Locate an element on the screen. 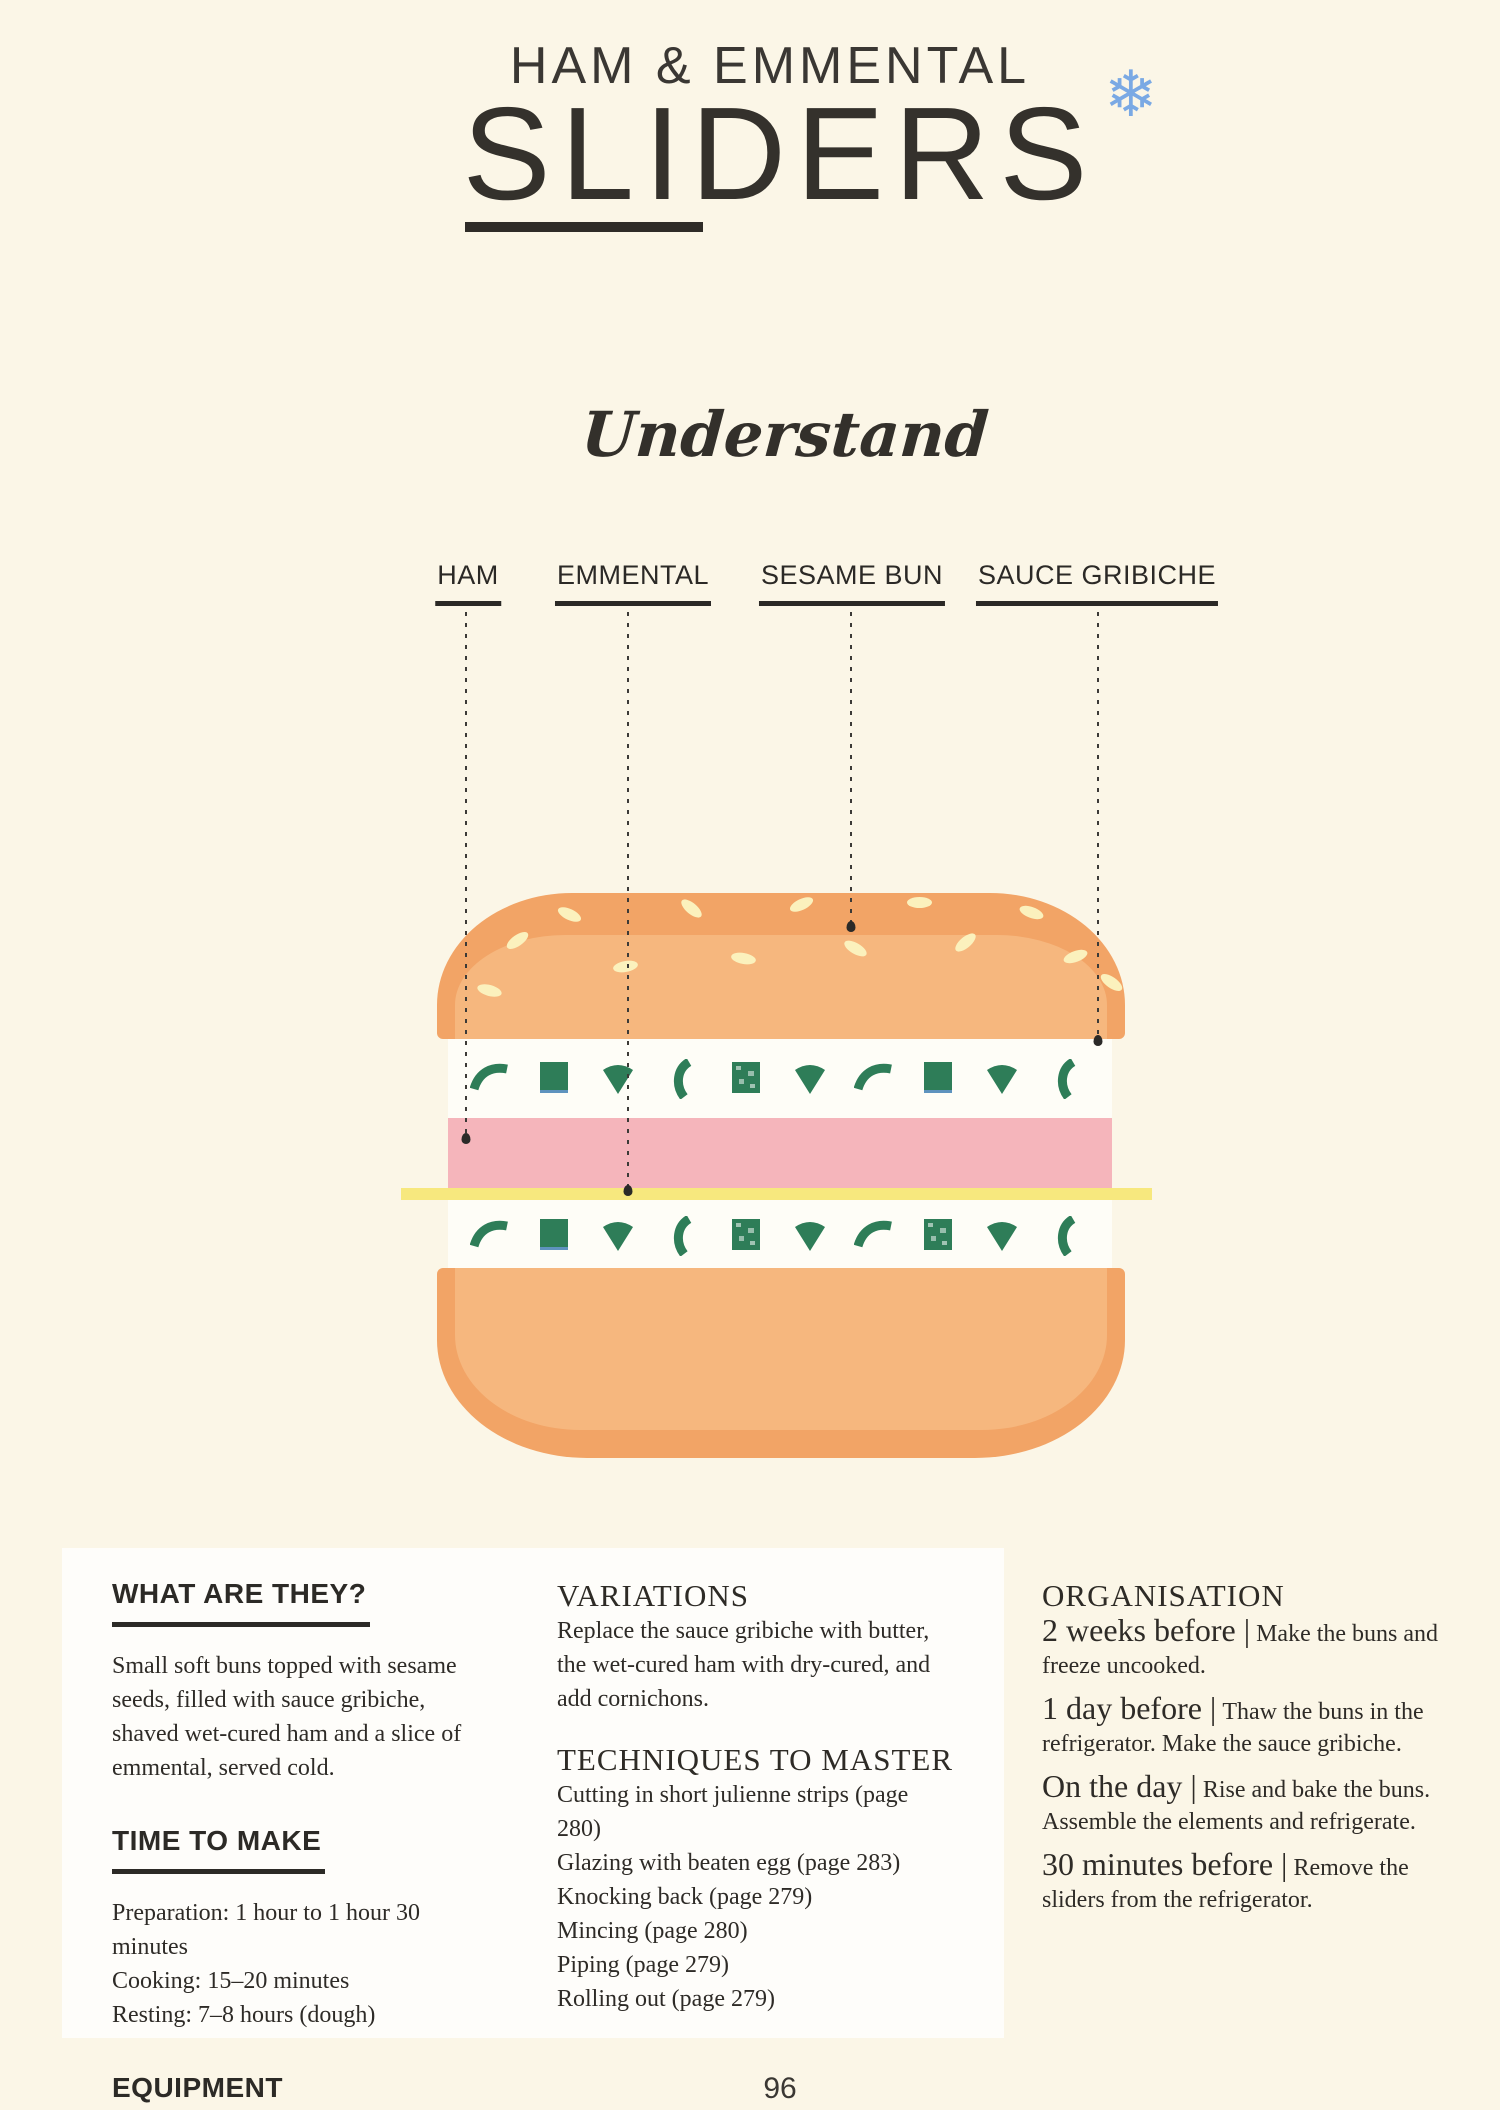 The image size is (1500, 2110). burger-bottom-bun-shading is located at coordinates (781, 1349).